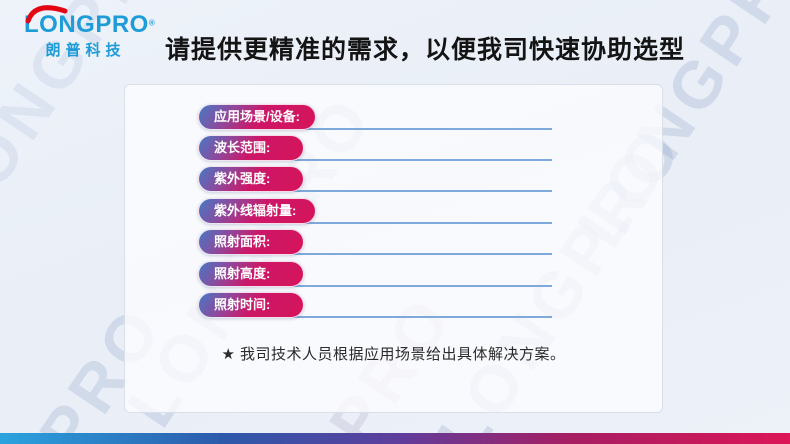 This screenshot has width=790, height=444. I want to click on field-label-pill: 照射高度:, so click(251, 274).